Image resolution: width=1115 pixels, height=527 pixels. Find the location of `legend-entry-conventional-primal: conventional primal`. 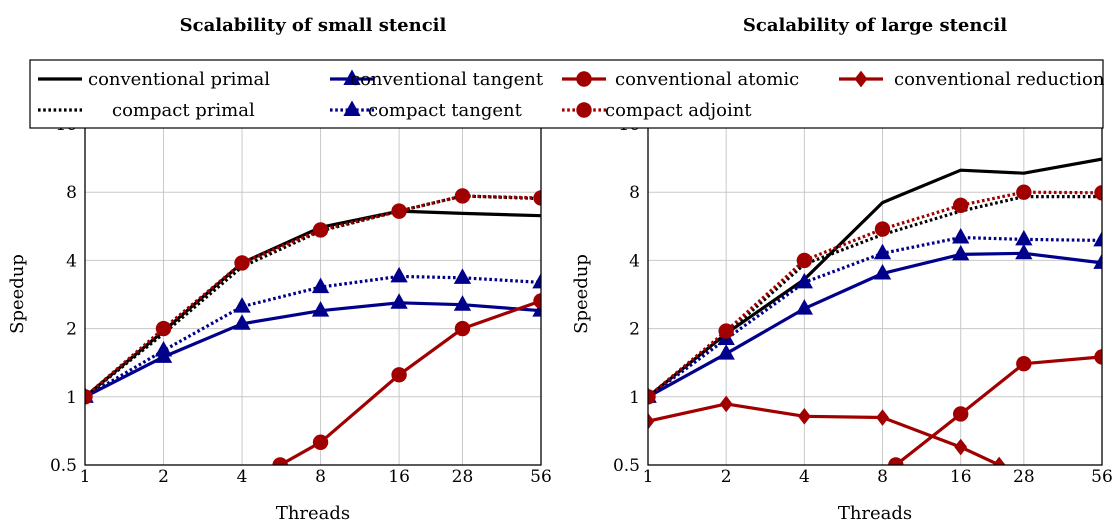

legend-entry-conventional-primal: conventional primal is located at coordinates (154, 79).